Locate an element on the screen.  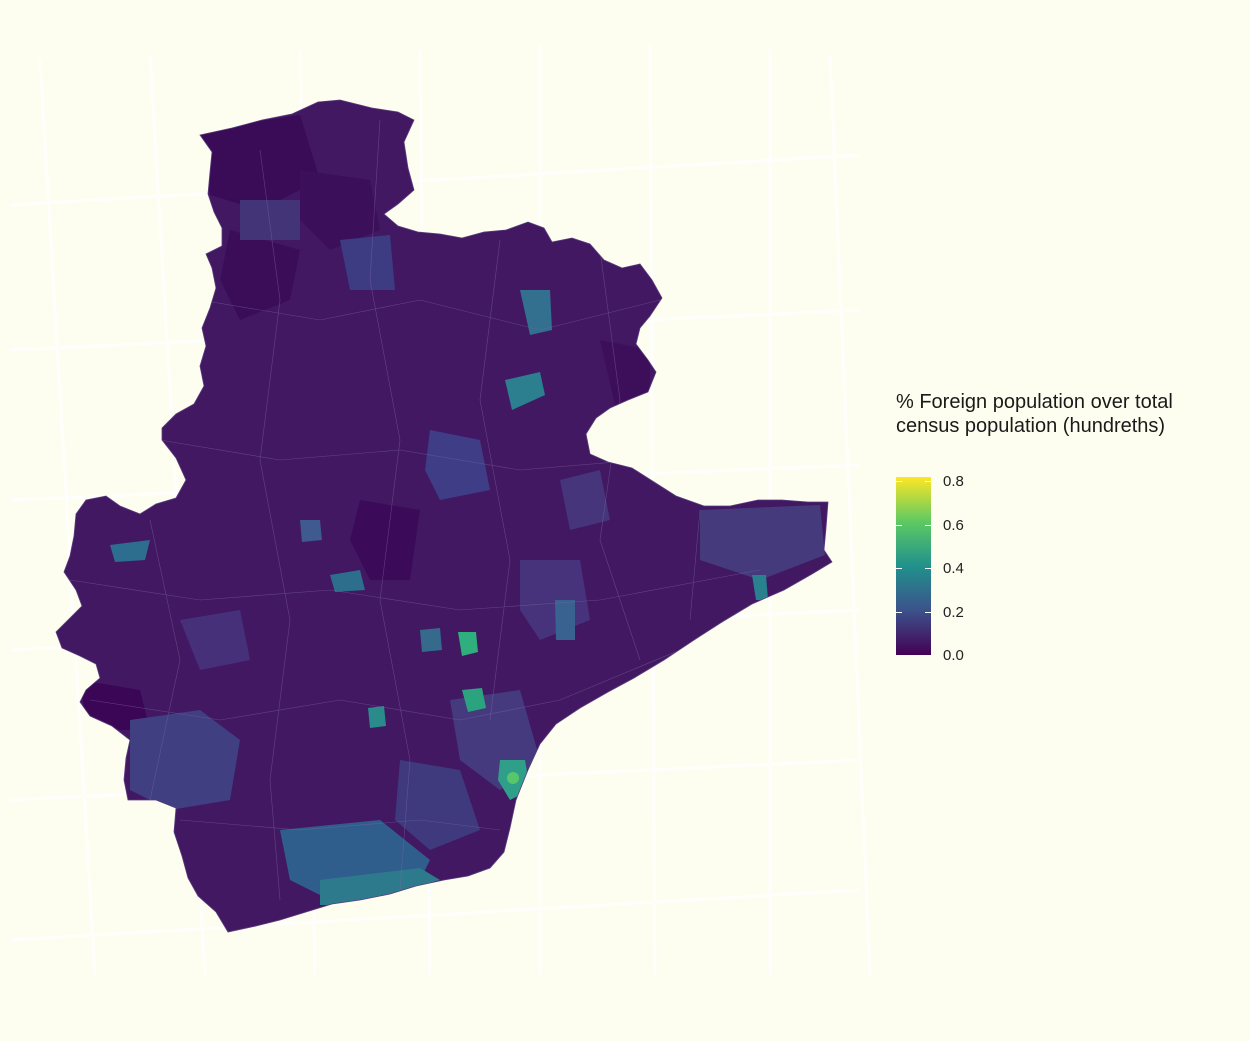
region-dark-northwest is located at coordinates (260, 275).